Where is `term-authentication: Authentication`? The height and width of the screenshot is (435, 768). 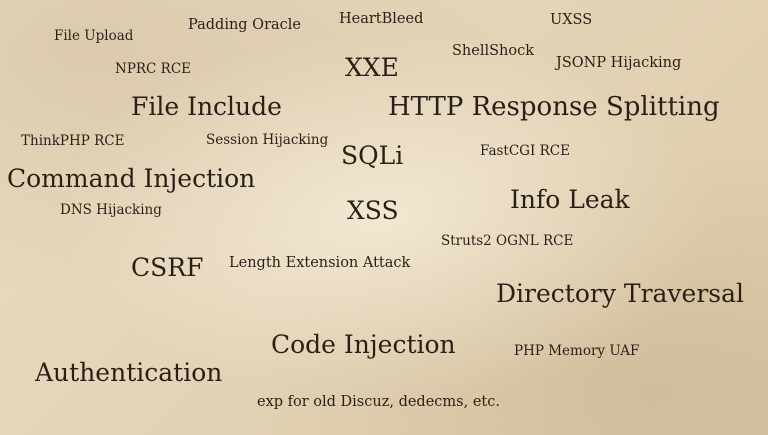
term-authentication: Authentication is located at coordinates (129, 372).